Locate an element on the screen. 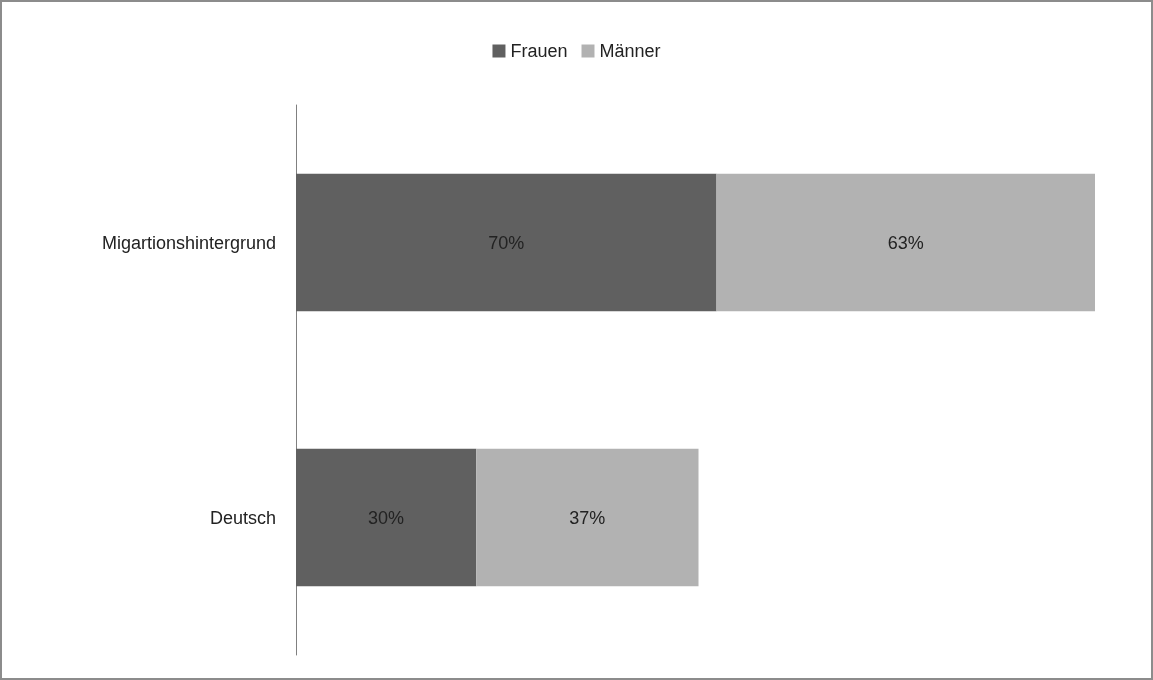  data-label: 30% is located at coordinates (386, 517).